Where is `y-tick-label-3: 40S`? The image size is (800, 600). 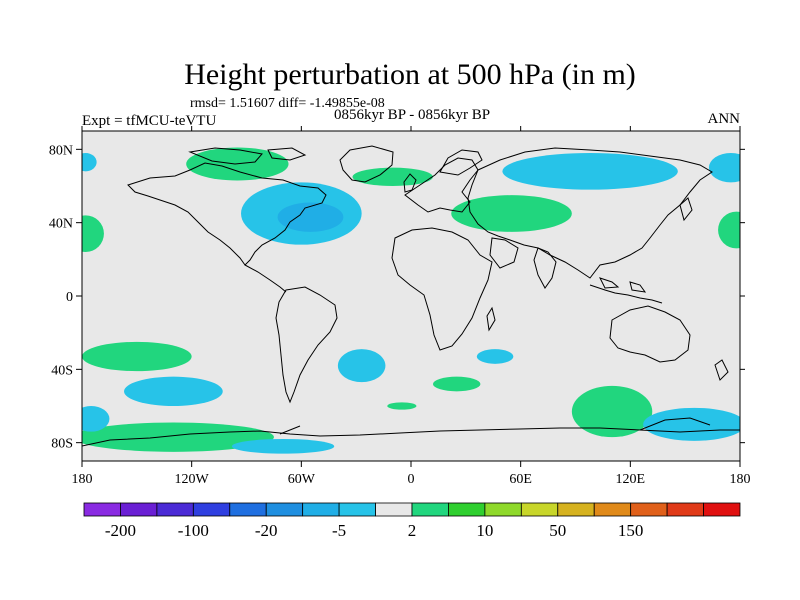 y-tick-label-3: 40S is located at coordinates (62, 370).